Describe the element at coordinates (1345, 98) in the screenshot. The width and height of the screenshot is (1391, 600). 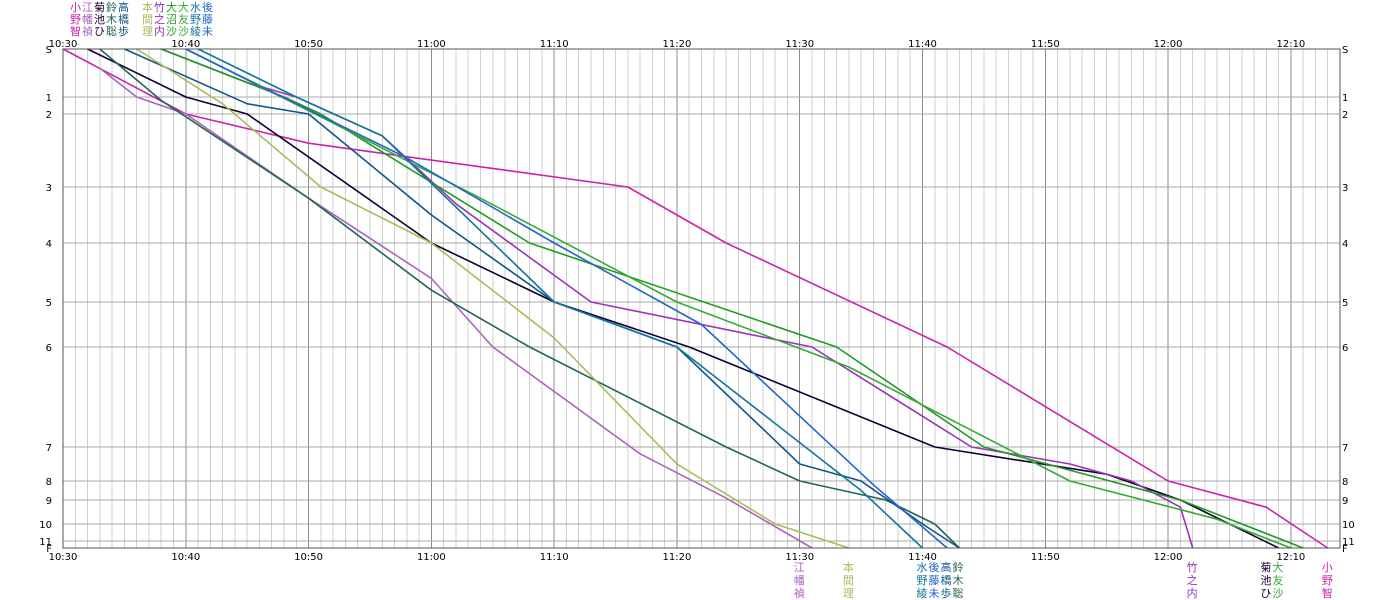
I see `y-tick-label: 1` at that location.